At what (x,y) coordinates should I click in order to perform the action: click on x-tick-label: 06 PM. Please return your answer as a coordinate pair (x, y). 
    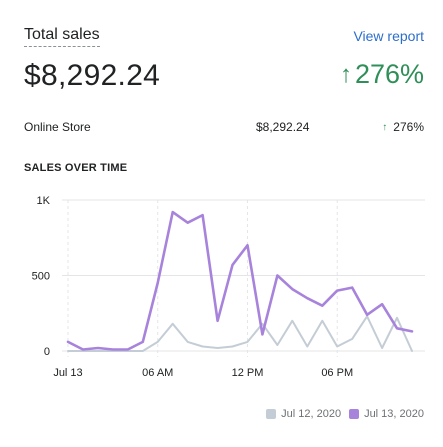
    Looking at the image, I should click on (337, 373).